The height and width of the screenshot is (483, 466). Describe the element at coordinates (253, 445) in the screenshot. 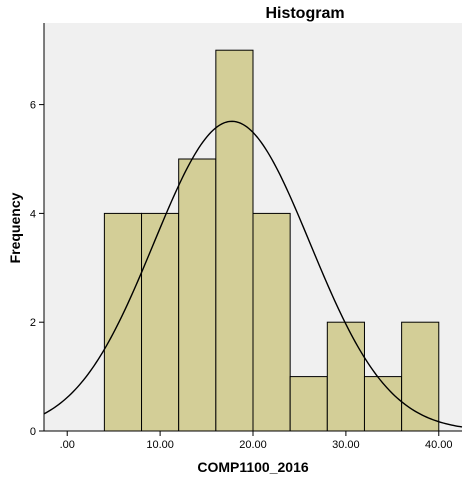

I see `x-tick-label: 20.00` at that location.